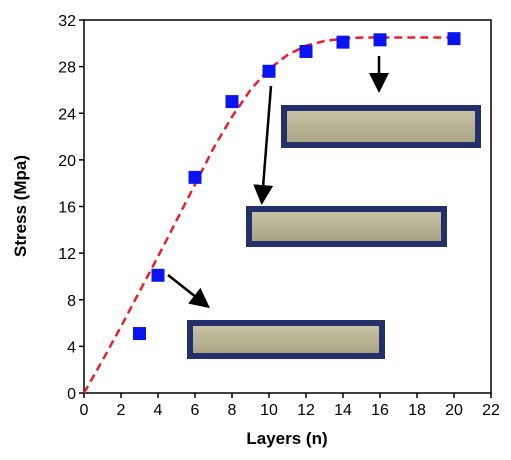 This screenshot has height=460, width=511. Describe the element at coordinates (158, 410) in the screenshot. I see `x-tick-label: 4` at that location.